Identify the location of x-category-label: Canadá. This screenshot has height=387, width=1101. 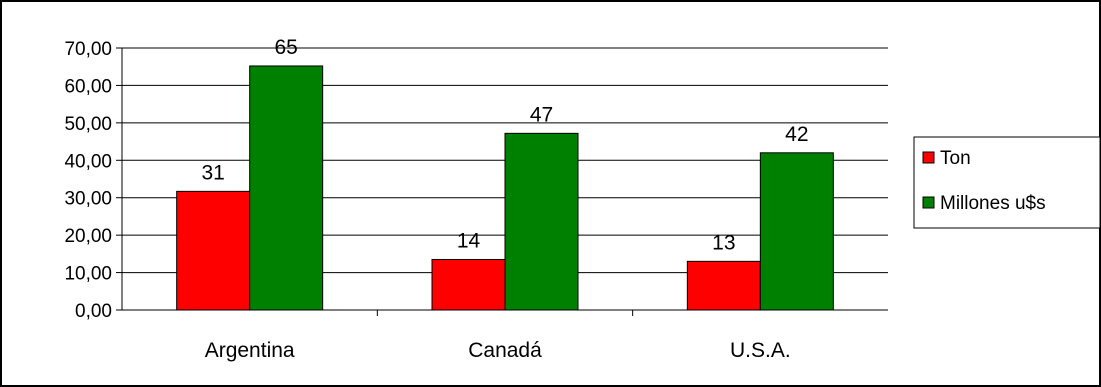
(505, 350).